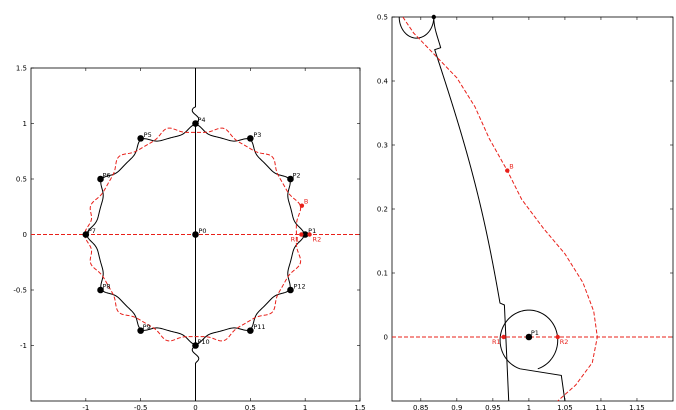 The width and height of the screenshot is (676, 410). What do you see at coordinates (85, 407) in the screenshot?
I see `left-x-tick-label: -1` at bounding box center [85, 407].